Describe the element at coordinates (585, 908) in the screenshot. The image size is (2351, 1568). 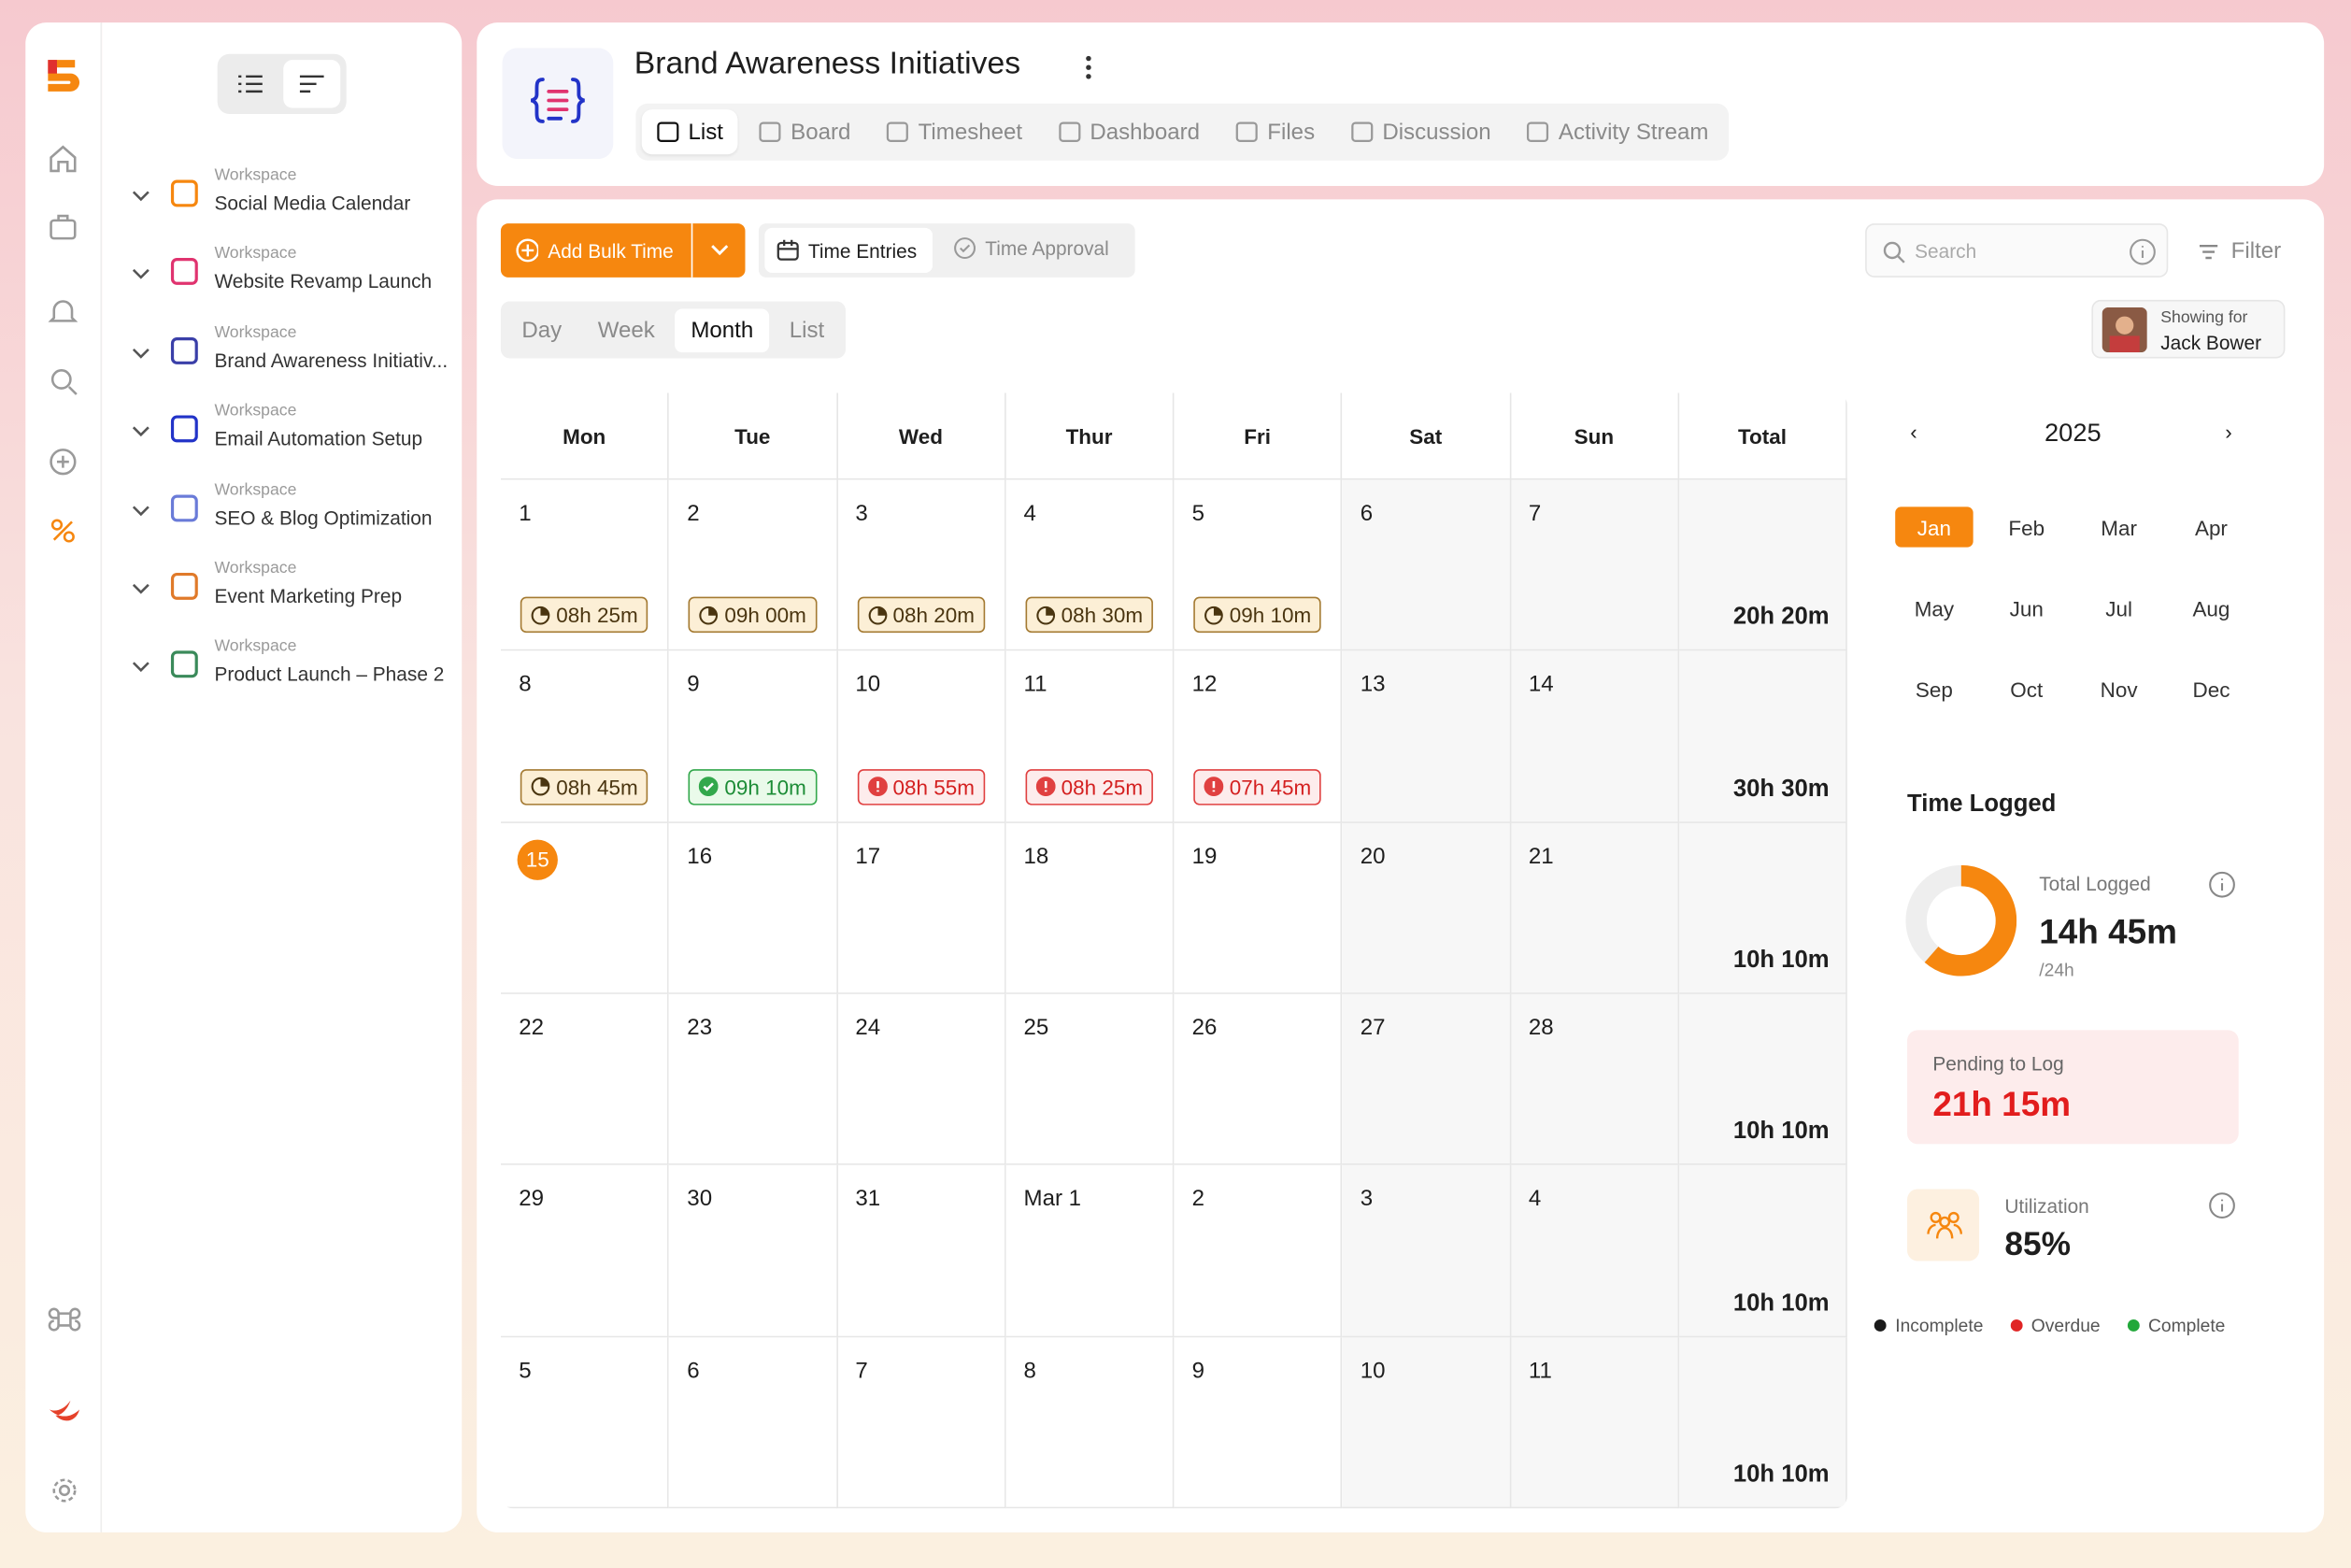
I see `day-cell: 15` at that location.